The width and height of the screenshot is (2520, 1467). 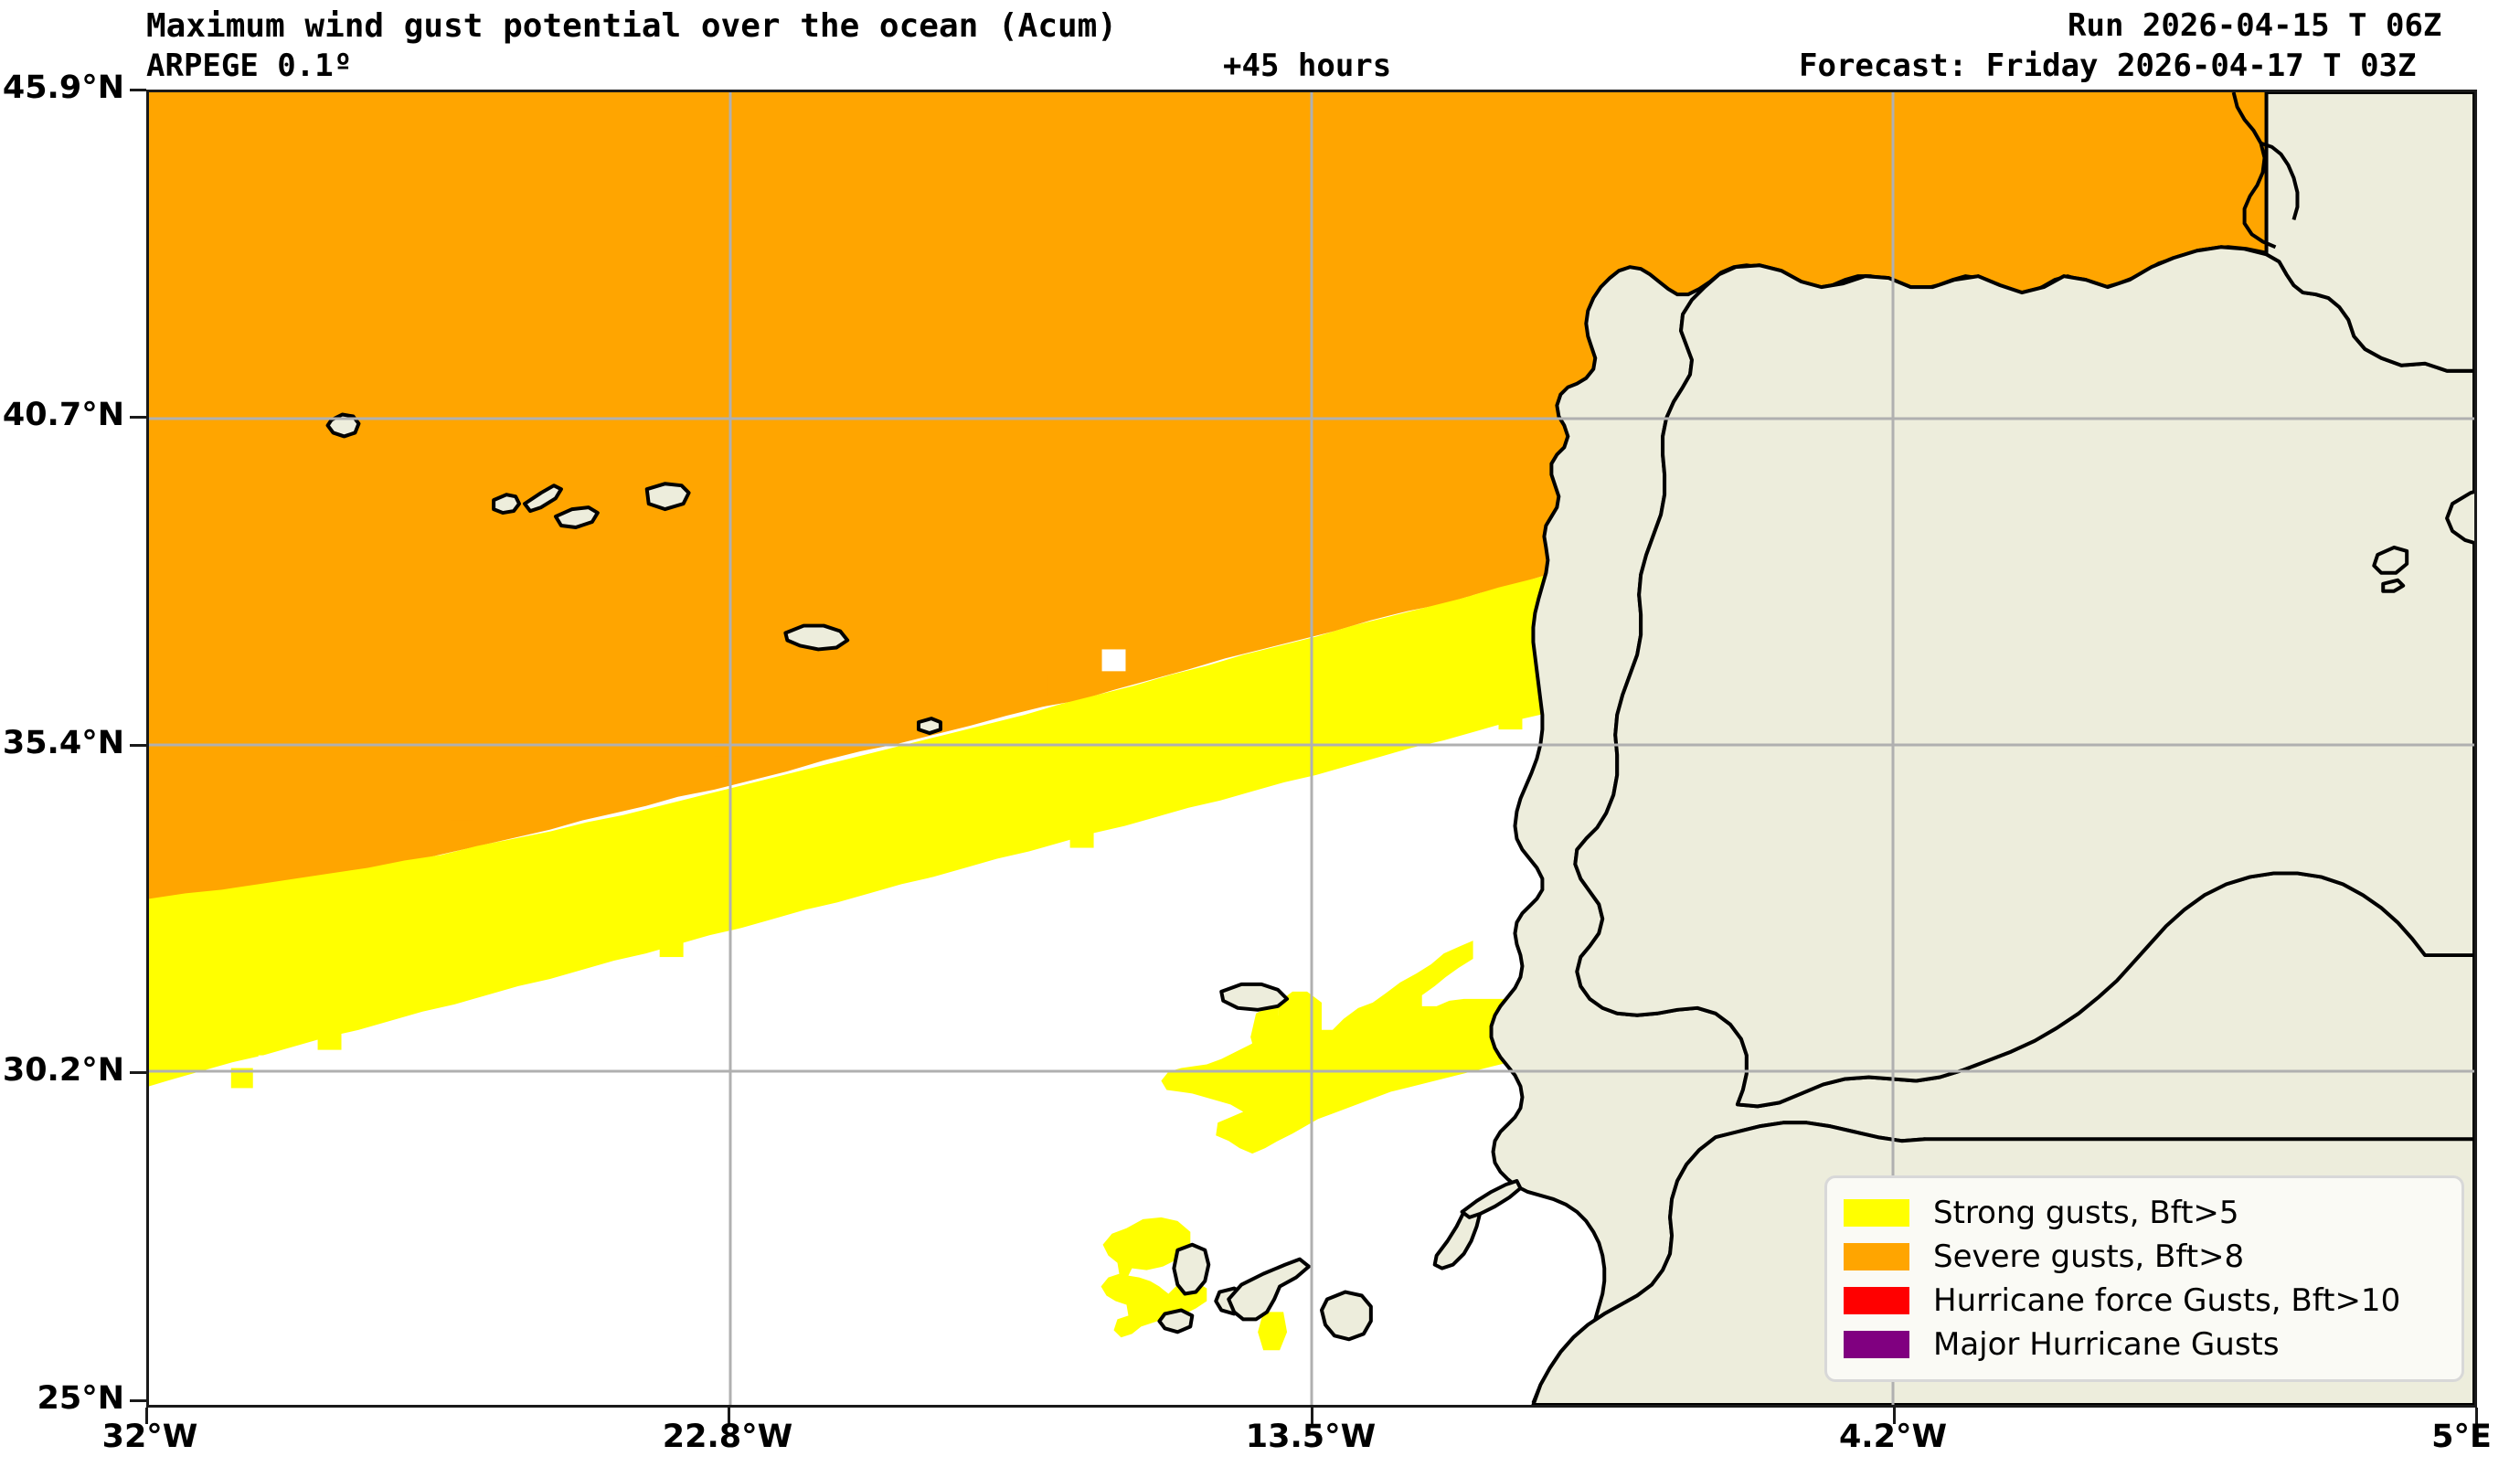 I want to click on x-axis-label-3: 4.2°W, so click(x=1893, y=1437).